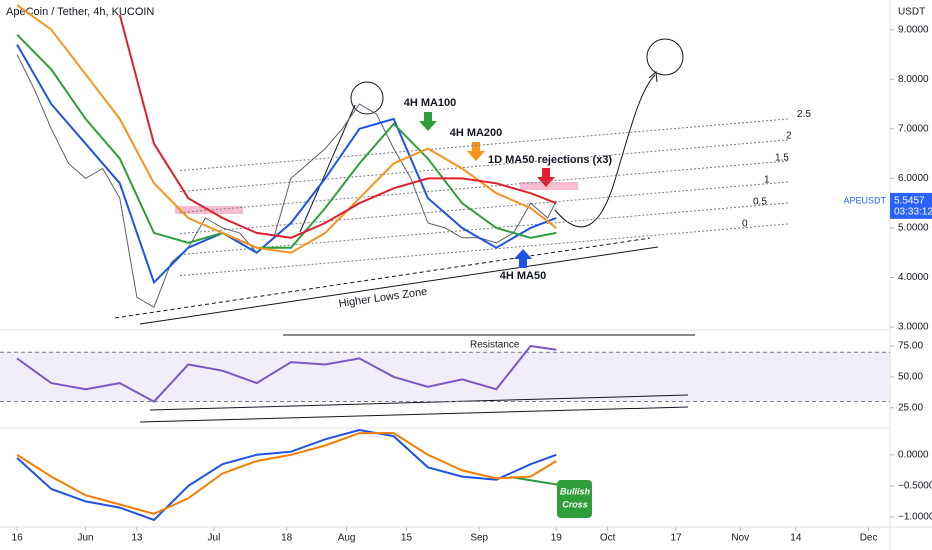  I want to click on y-tick-label: 3.0000, so click(913, 327).